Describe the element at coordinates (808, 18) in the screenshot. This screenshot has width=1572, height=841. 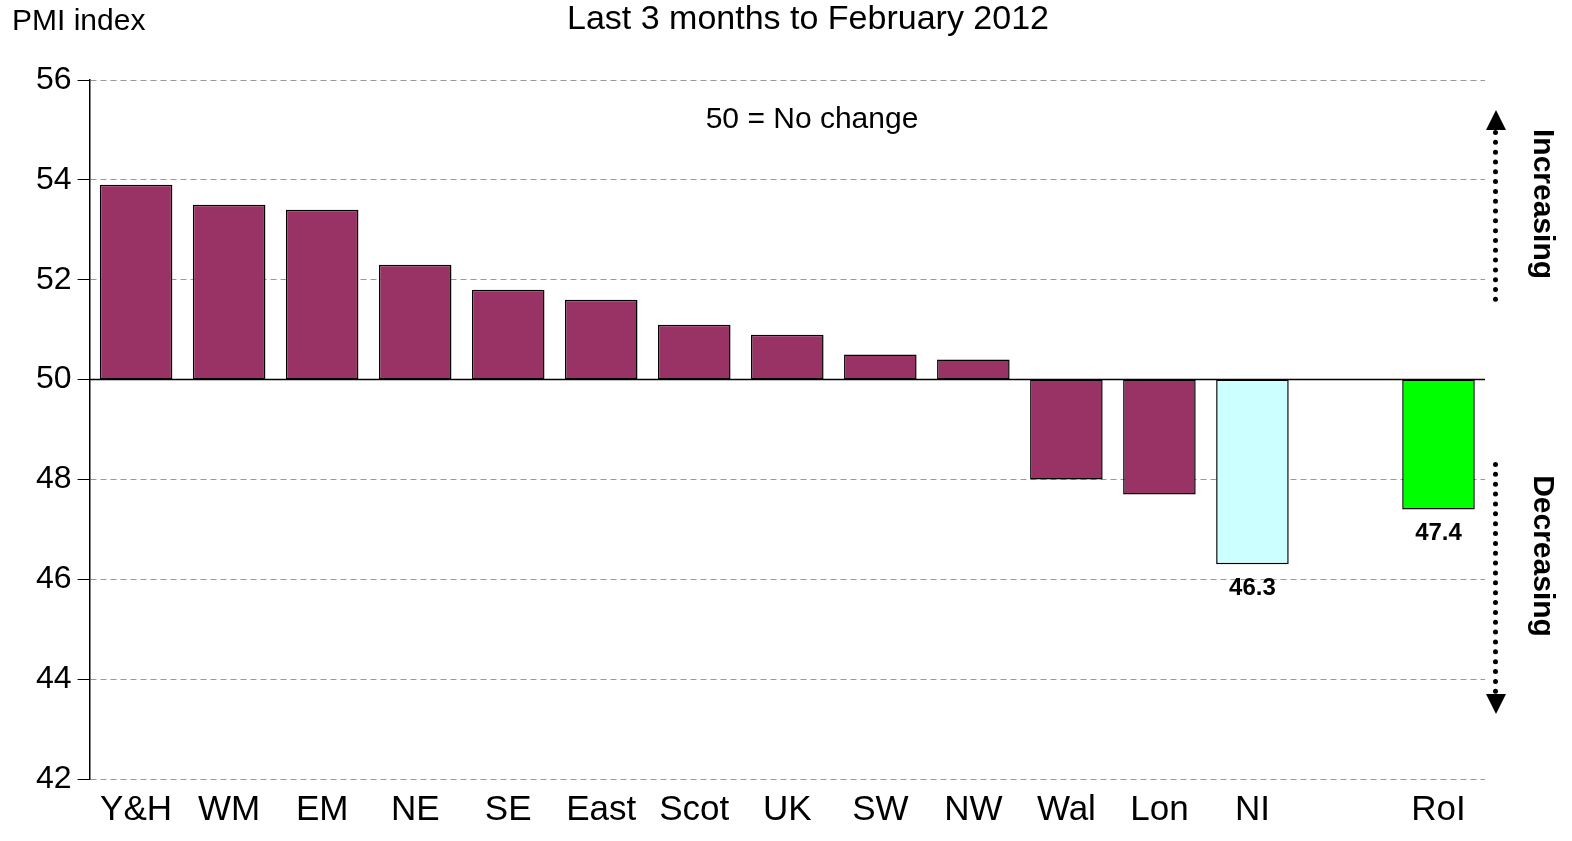
I see `chart-title: Last 3 months to February 2012` at that location.